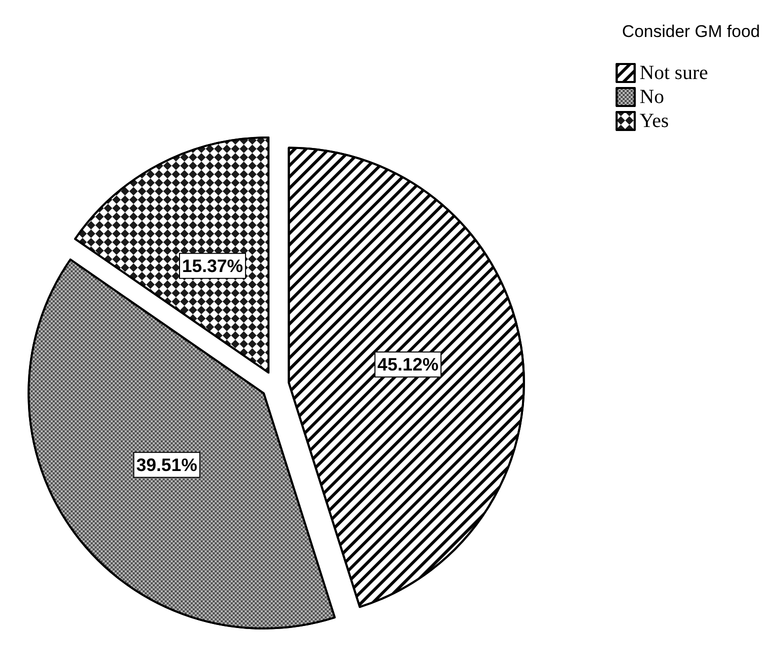 The height and width of the screenshot is (653, 773). I want to click on legend-label: No, so click(652, 97).